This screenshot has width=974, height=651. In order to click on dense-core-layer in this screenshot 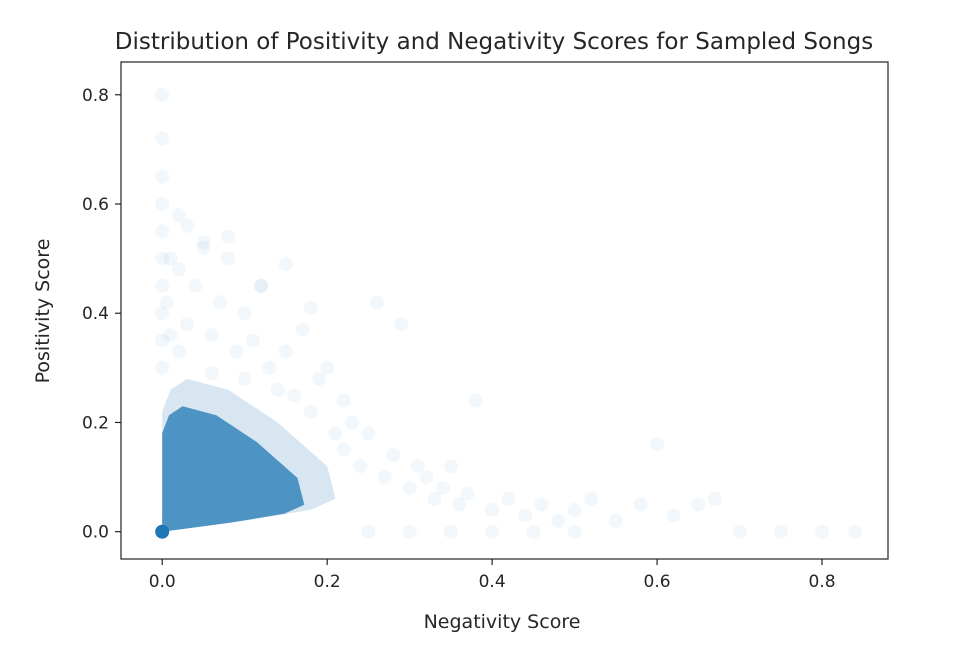, I will do `click(249, 455)`.